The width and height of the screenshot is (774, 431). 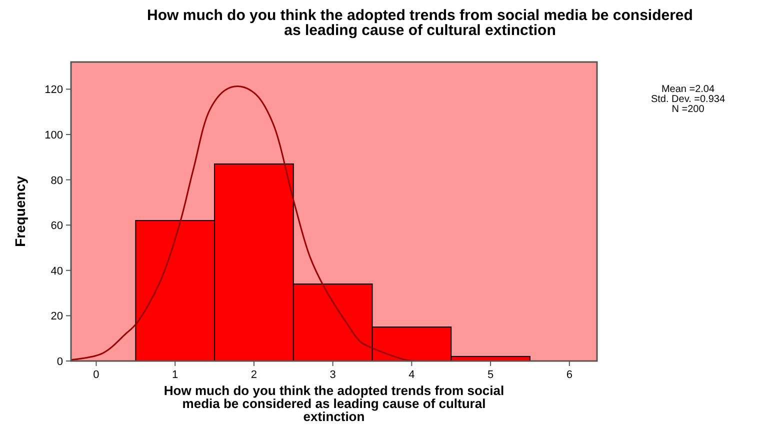 What do you see at coordinates (411, 375) in the screenshot?
I see `x-tick-label: 4` at bounding box center [411, 375].